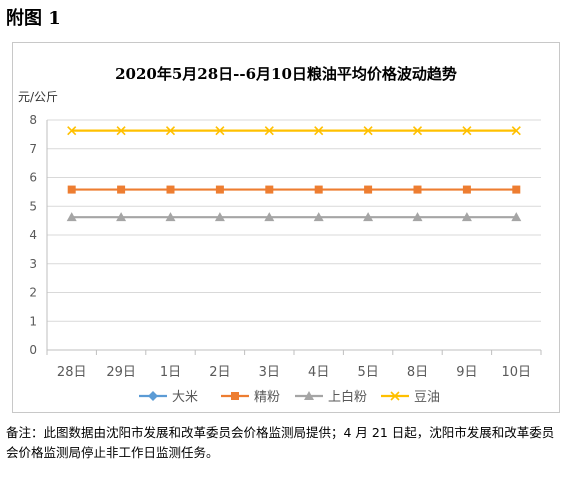 This screenshot has width=570, height=486. What do you see at coordinates (33, 120) in the screenshot?
I see `y-tick-label: 8` at bounding box center [33, 120].